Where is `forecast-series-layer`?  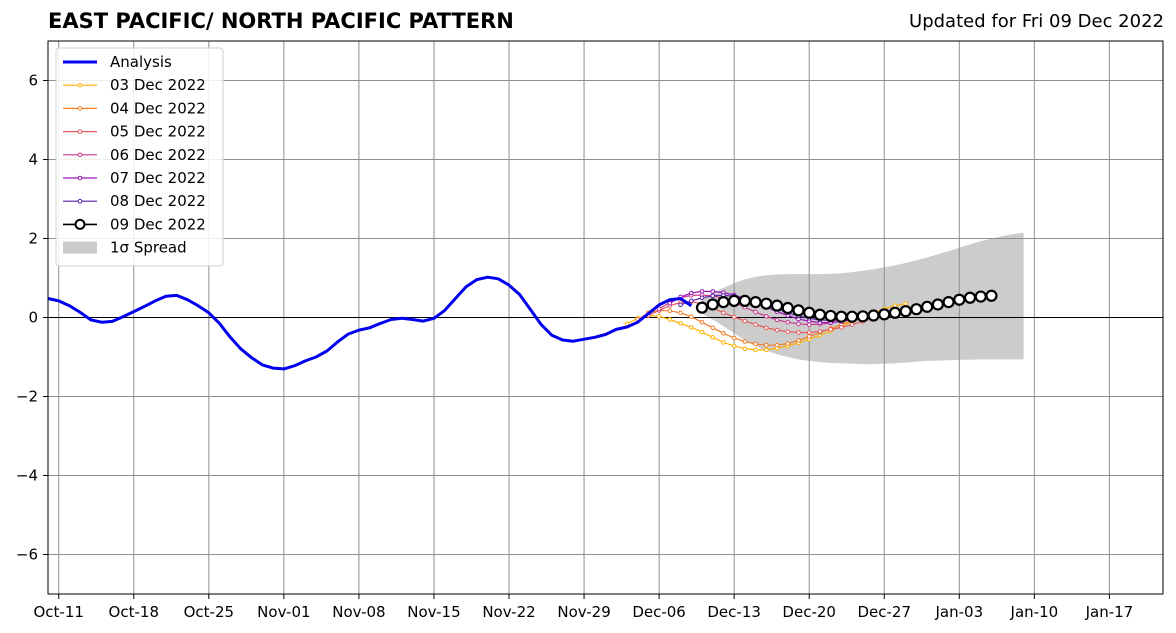 forecast-series-layer is located at coordinates (811, 321).